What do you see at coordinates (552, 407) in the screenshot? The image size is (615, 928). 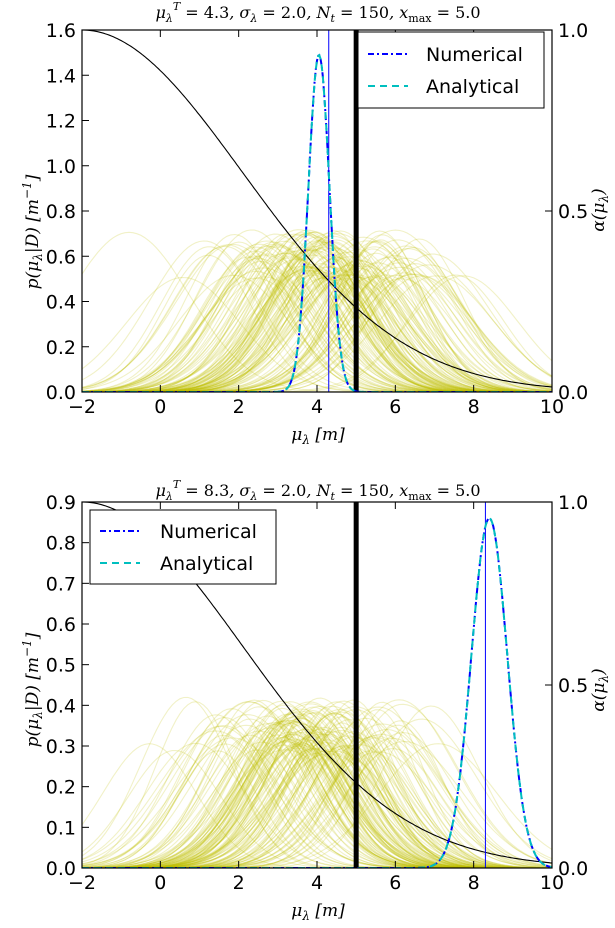 I see `x-tick-label: 10` at bounding box center [552, 407].